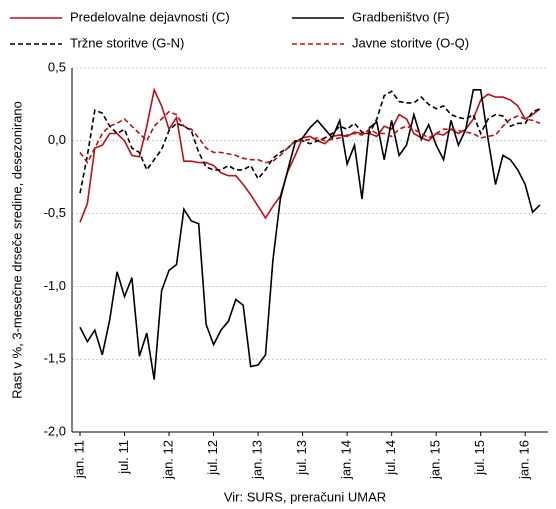  Describe the element at coordinates (410, 42) in the screenshot. I see `legend-label: Javne storitve (O-Q)` at that location.